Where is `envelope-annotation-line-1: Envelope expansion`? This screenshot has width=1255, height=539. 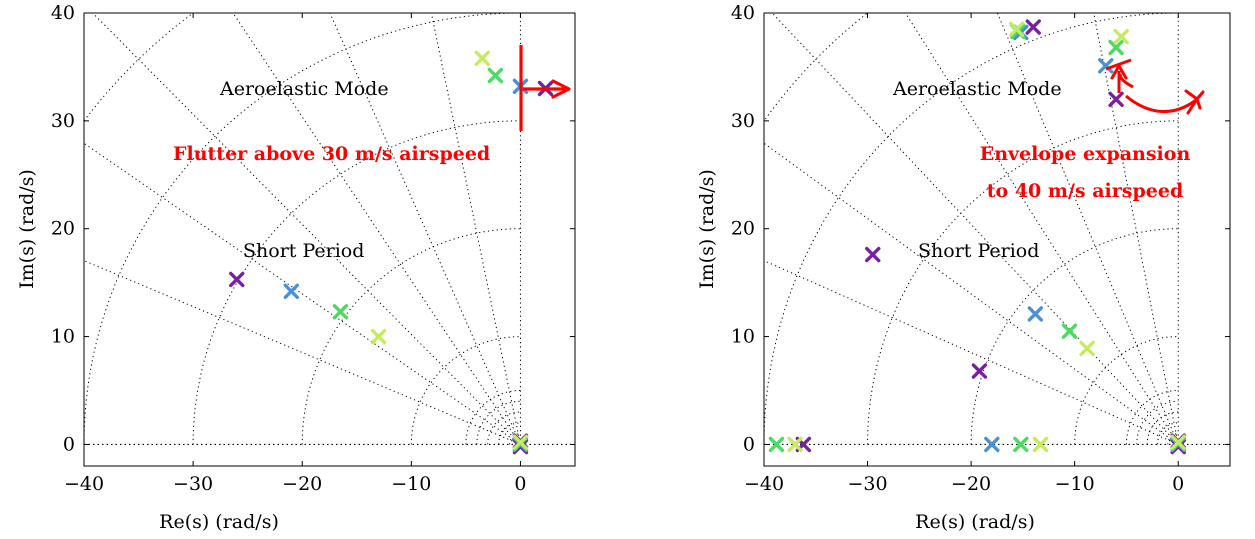
envelope-annotation-line-1: Envelope expansion is located at coordinates (1085, 154).